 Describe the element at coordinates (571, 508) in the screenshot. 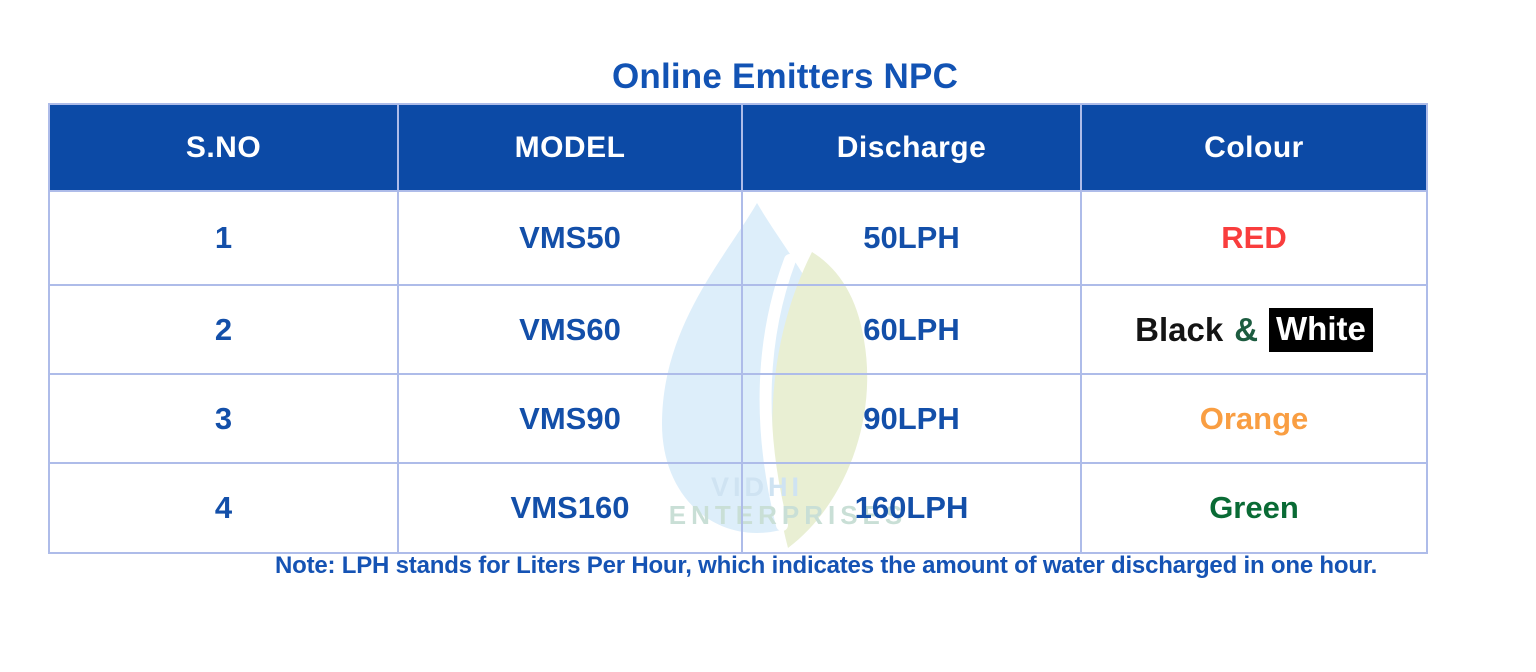

I see `table-cell-model: VMS160` at that location.